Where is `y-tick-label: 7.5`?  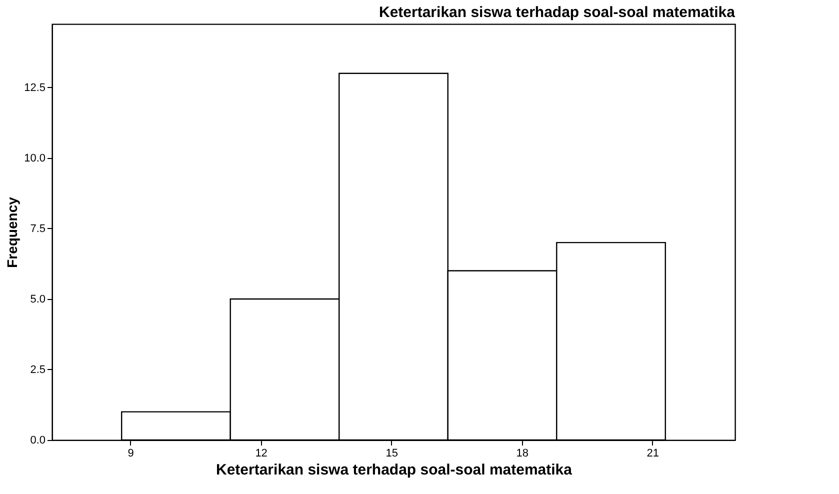 y-tick-label: 7.5 is located at coordinates (38, 228).